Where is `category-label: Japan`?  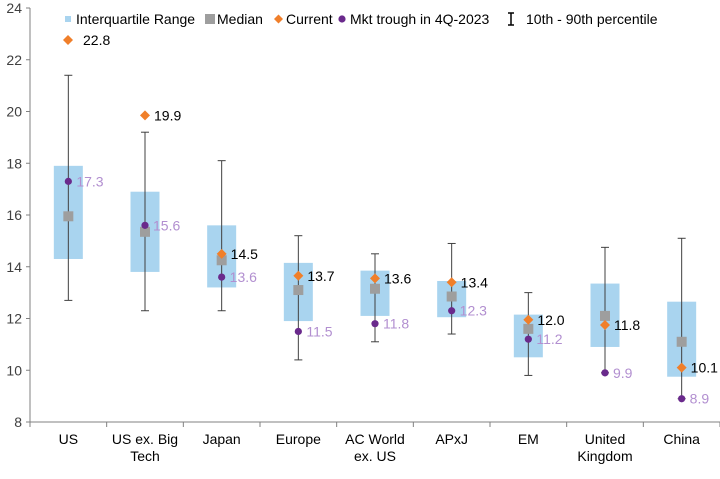
category-label: Japan is located at coordinates (222, 439).